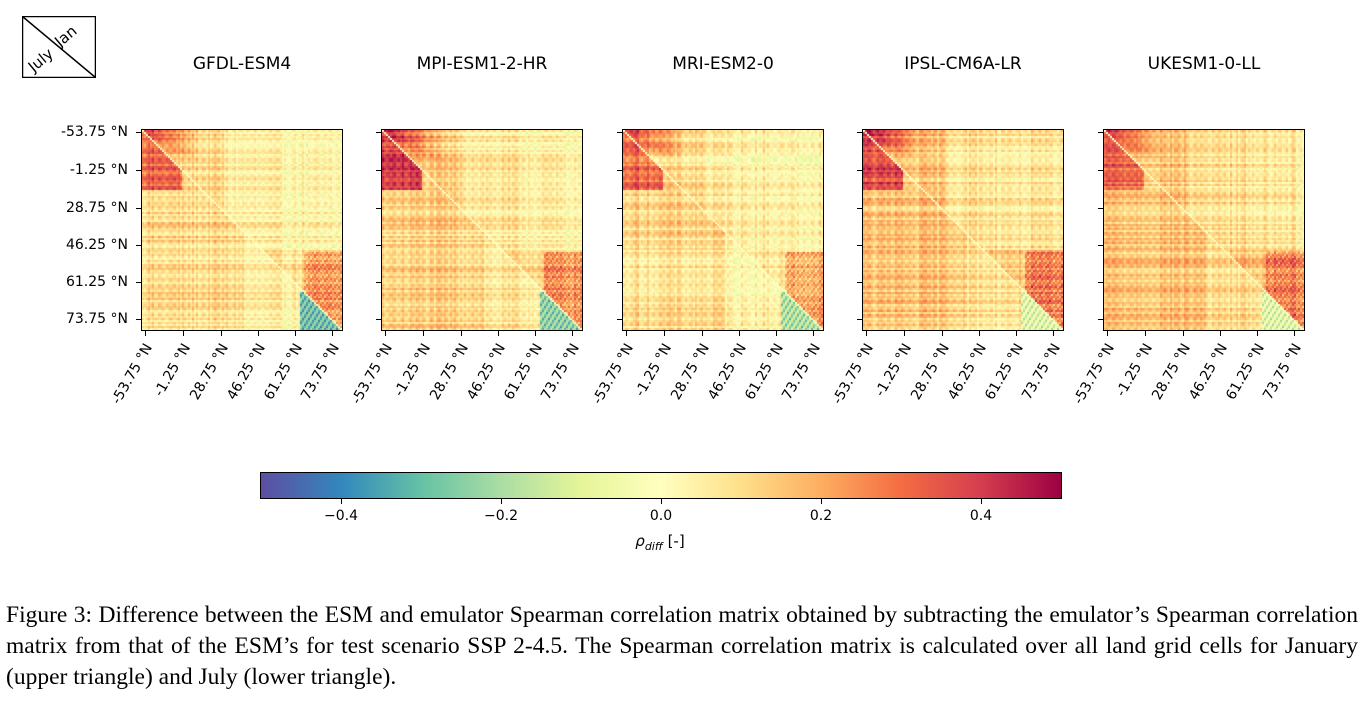  I want to click on colorbar-label: ρdiff [-], so click(660, 542).